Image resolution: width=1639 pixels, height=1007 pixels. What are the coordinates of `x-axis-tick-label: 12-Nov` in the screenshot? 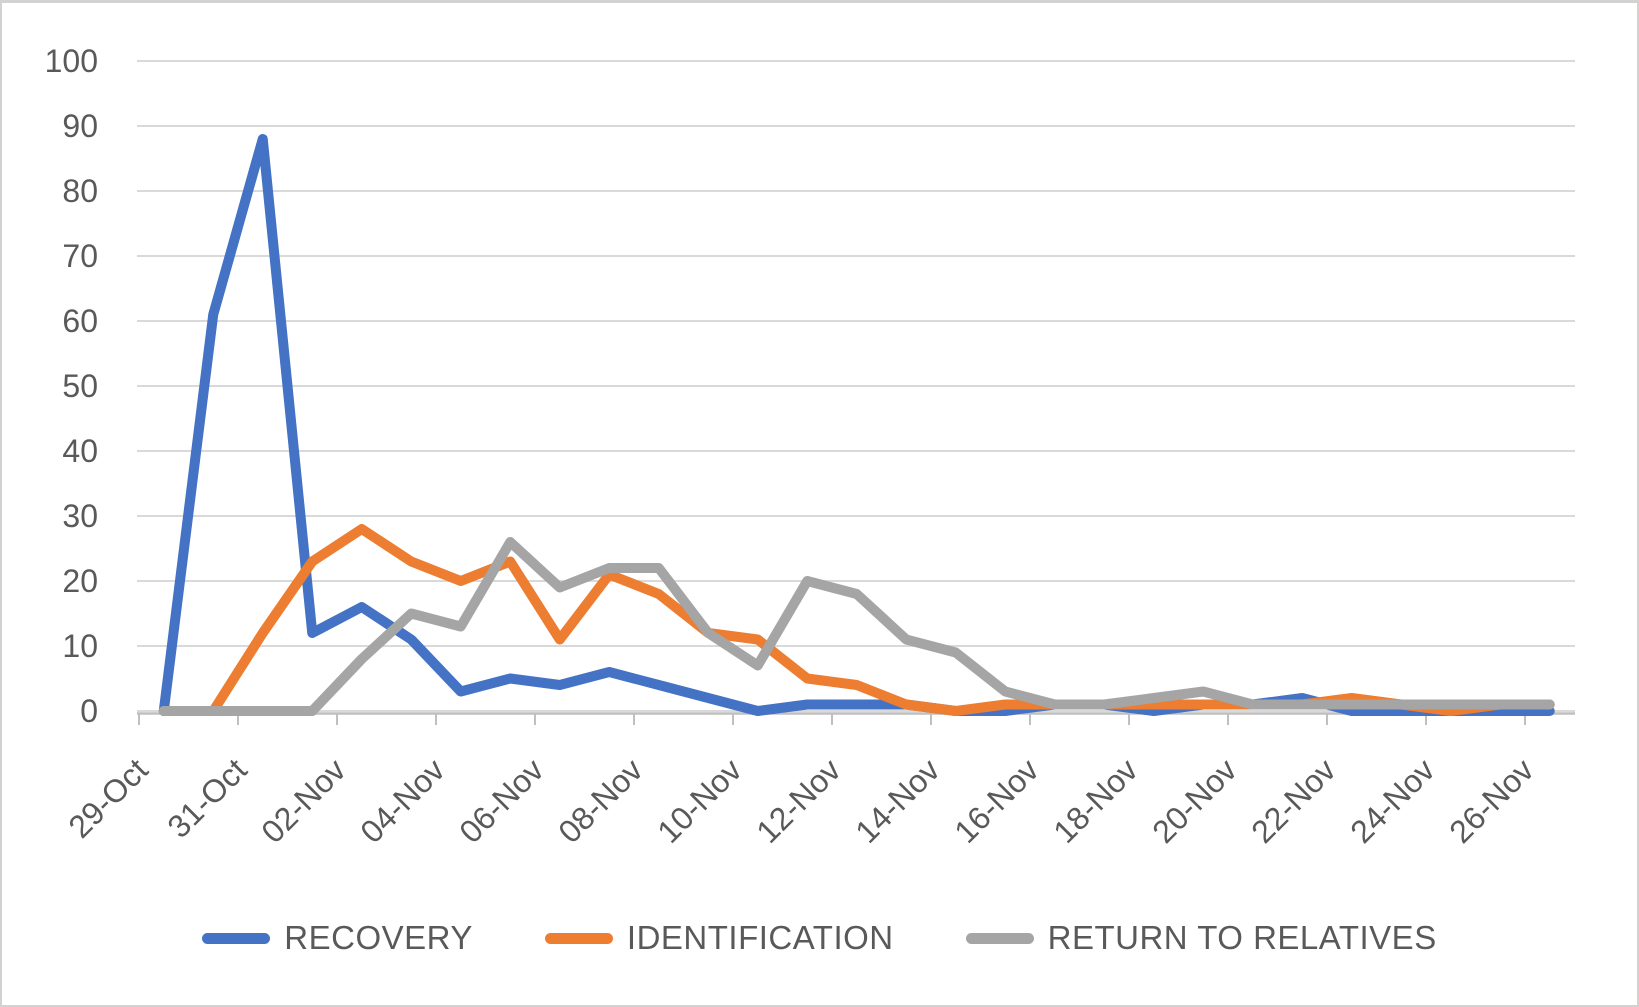 It's located at (798, 800).